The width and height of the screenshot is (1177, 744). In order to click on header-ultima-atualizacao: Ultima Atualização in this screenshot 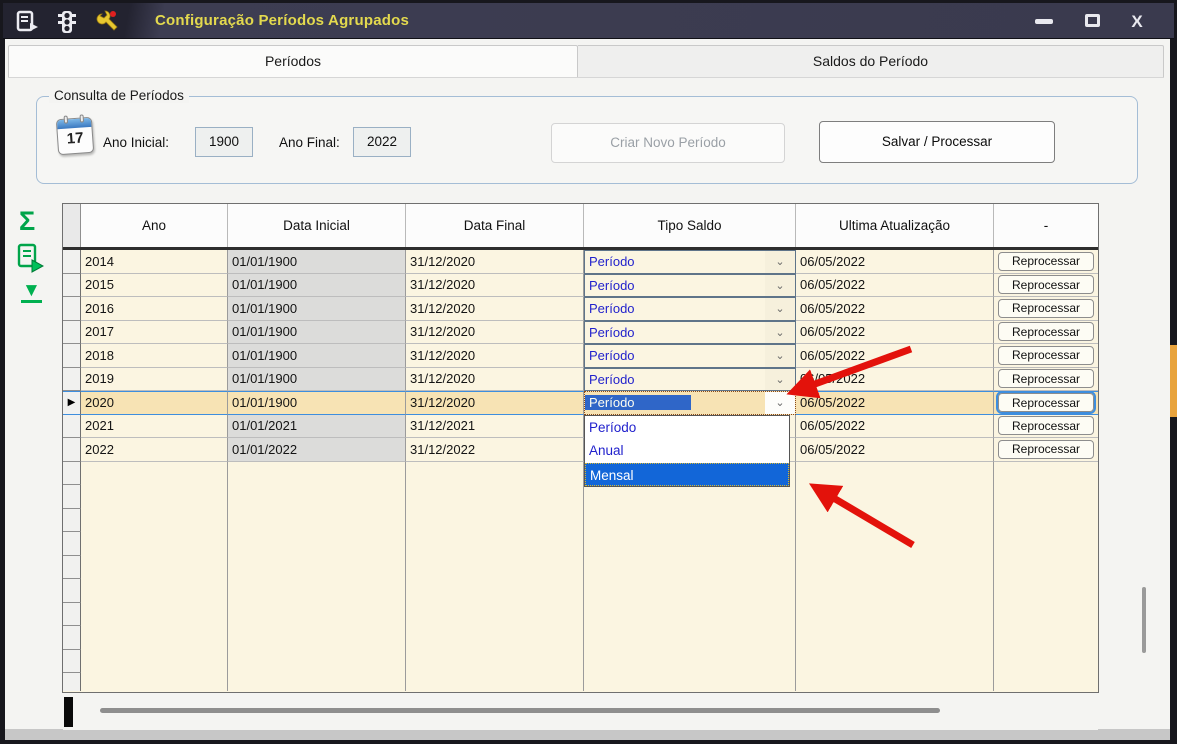, I will do `click(895, 225)`.